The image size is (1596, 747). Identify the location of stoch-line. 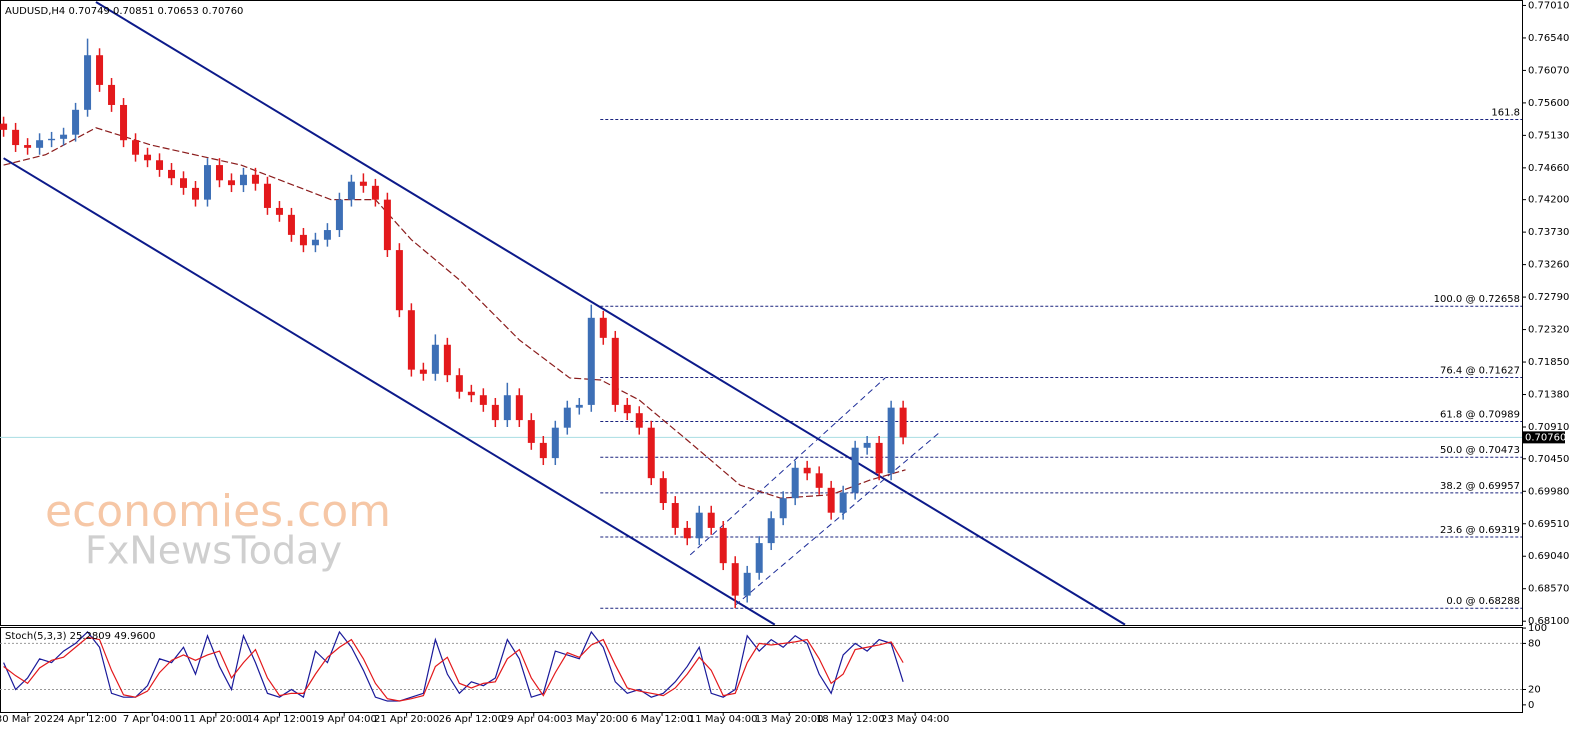
(453, 669).